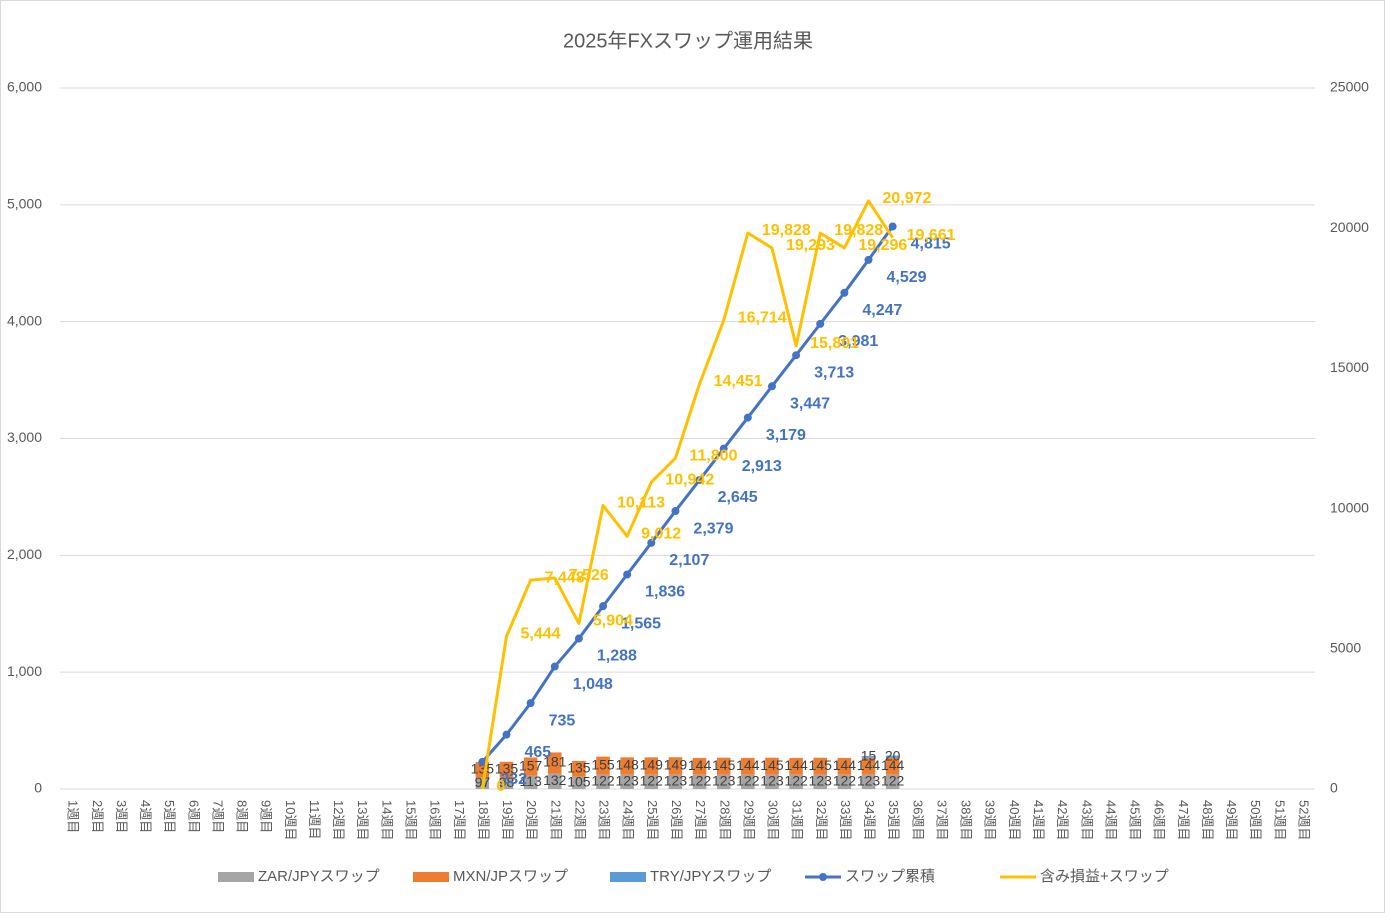 The image size is (1385, 918). I want to click on data-label: 11,800, so click(713, 455).